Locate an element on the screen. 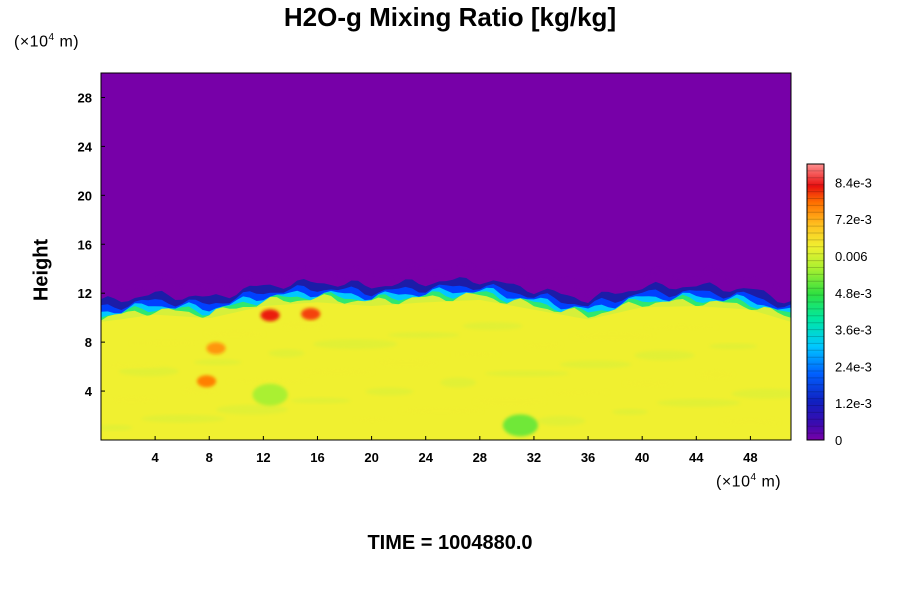 This screenshot has height=600, width=900. colorbar-tick-label: 7.2e-3 is located at coordinates (853, 219).